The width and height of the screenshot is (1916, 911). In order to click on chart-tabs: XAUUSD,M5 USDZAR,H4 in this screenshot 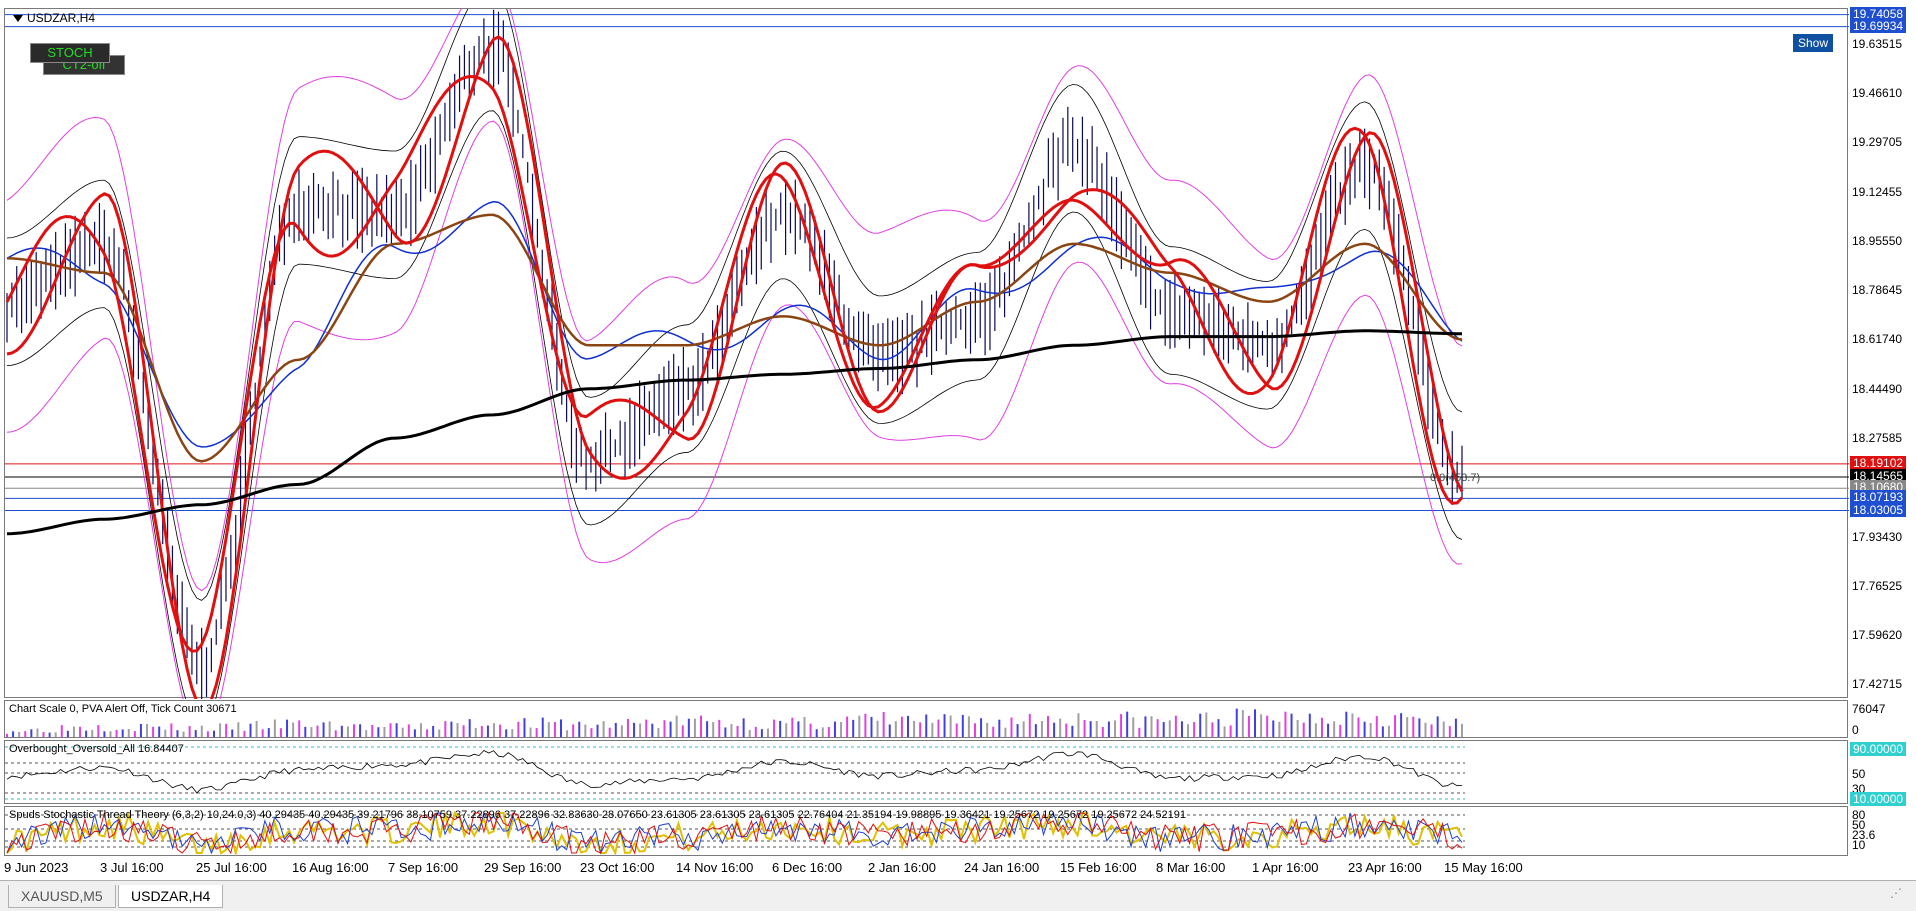, I will do `click(958, 895)`.